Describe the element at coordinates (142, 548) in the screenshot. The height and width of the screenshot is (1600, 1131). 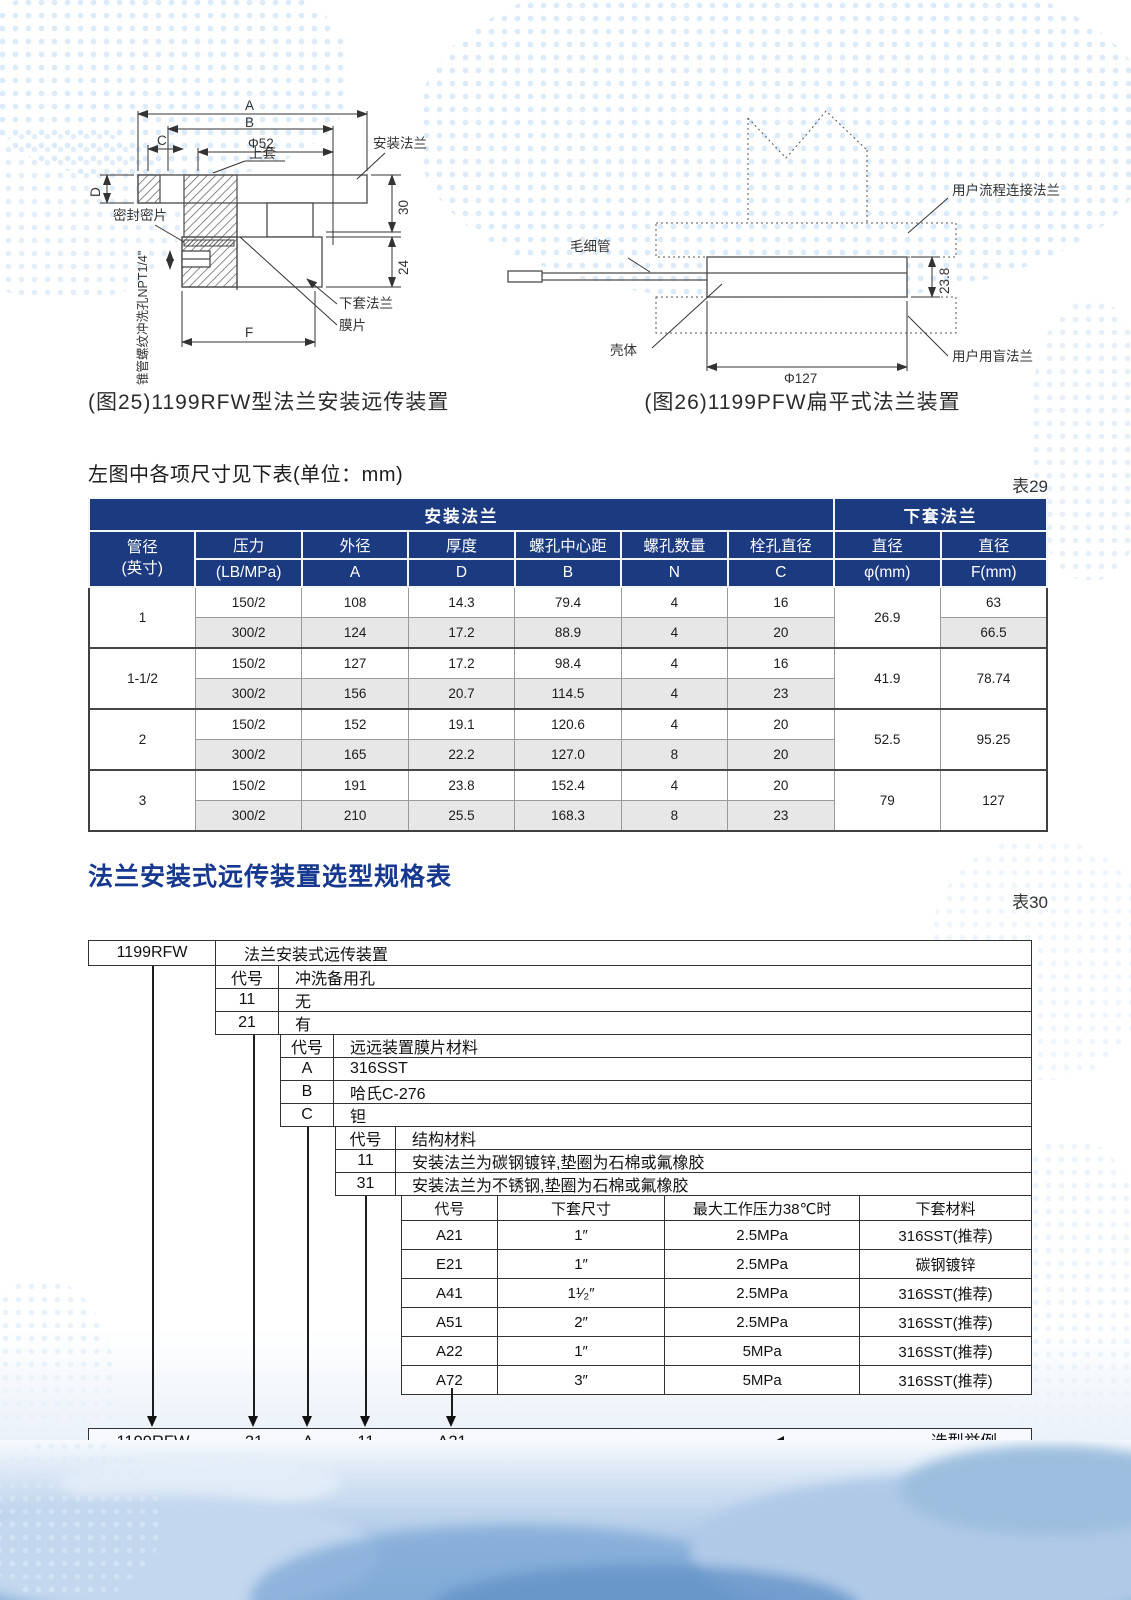
I see `col-header-text: 管径` at that location.